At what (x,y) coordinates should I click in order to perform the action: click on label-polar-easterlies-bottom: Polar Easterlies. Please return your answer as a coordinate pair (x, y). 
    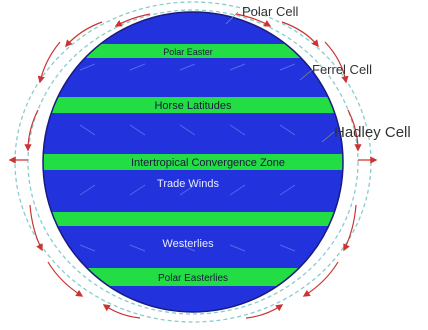
    Looking at the image, I should click on (193, 278).